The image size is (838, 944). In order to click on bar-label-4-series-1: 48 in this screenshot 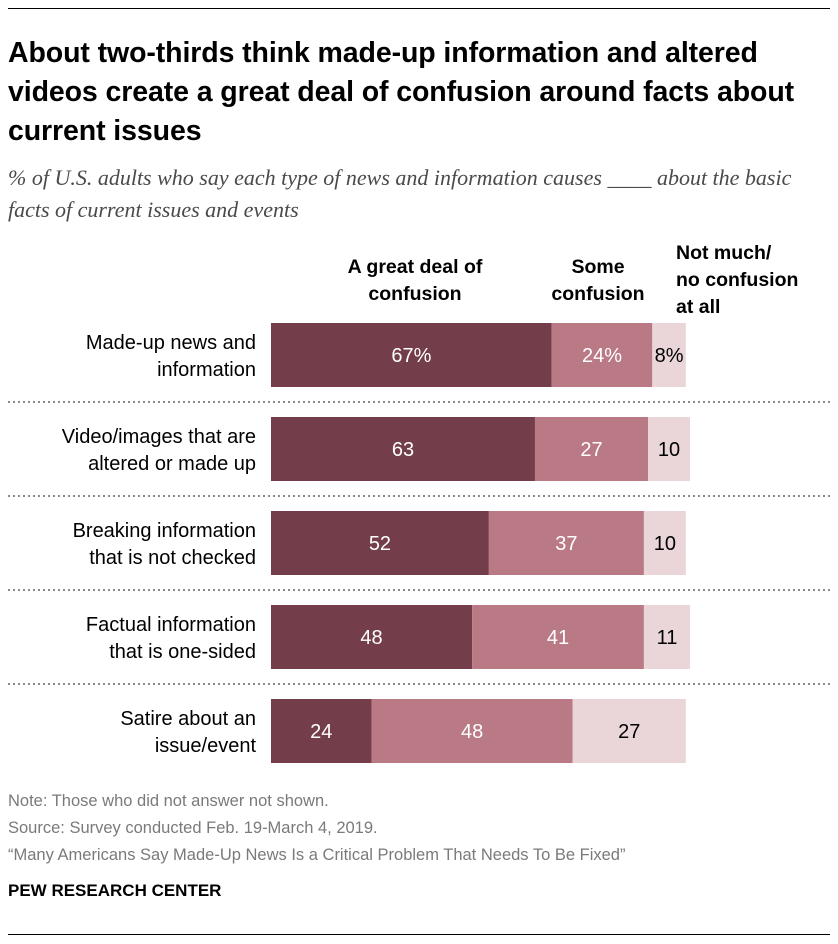, I will do `click(472, 732)`.